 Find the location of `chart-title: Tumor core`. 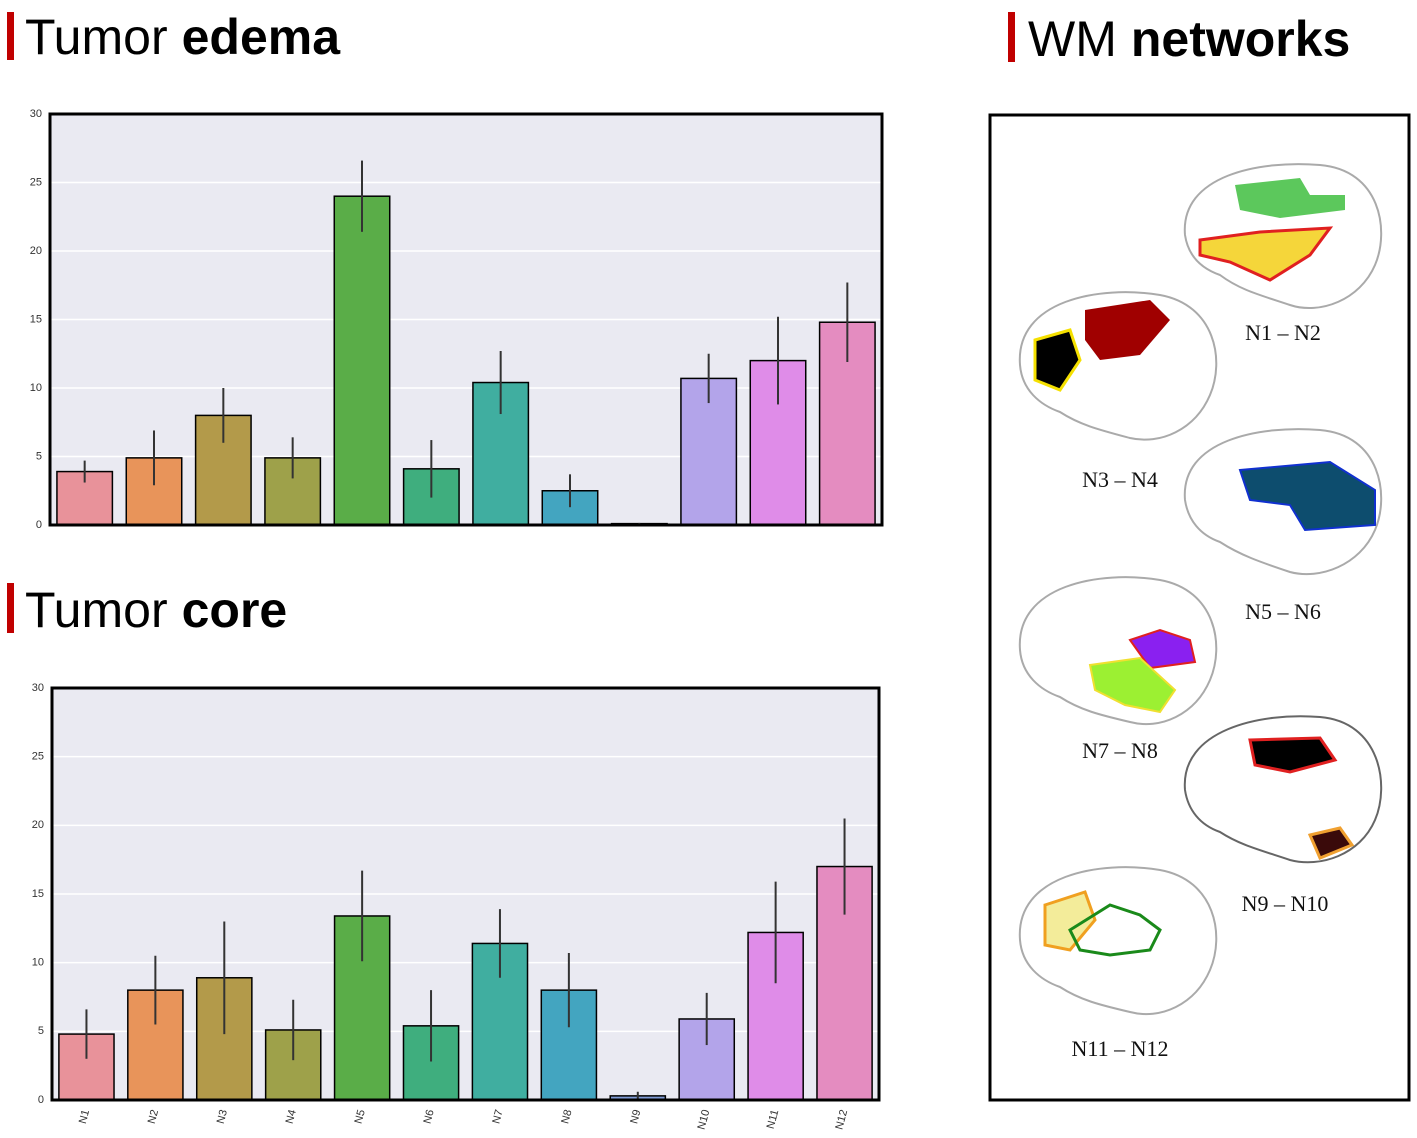

chart-title: Tumor core is located at coordinates (156, 610).